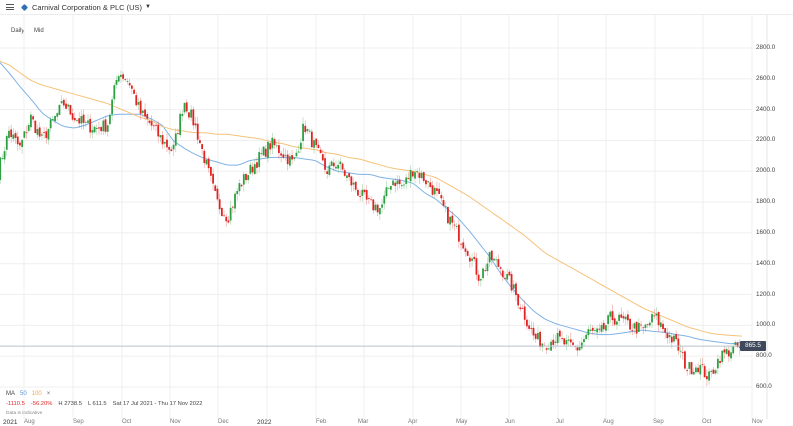  Describe the element at coordinates (766, 140) in the screenshot. I see `y-tick-label: 2200.0` at that location.